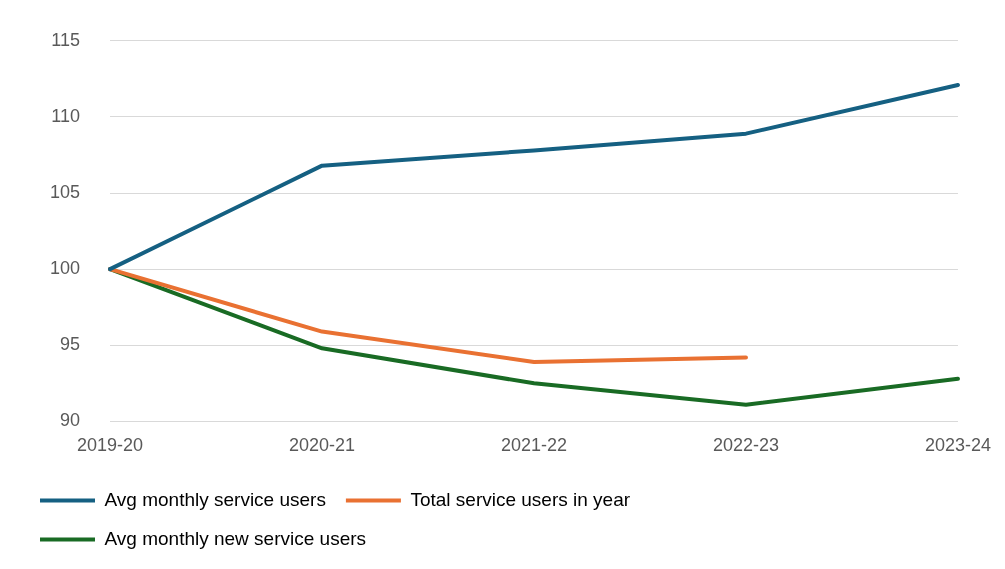 The width and height of the screenshot is (1005, 569). What do you see at coordinates (215, 499) in the screenshot?
I see `legend-label: Avg monthly service users` at bounding box center [215, 499].